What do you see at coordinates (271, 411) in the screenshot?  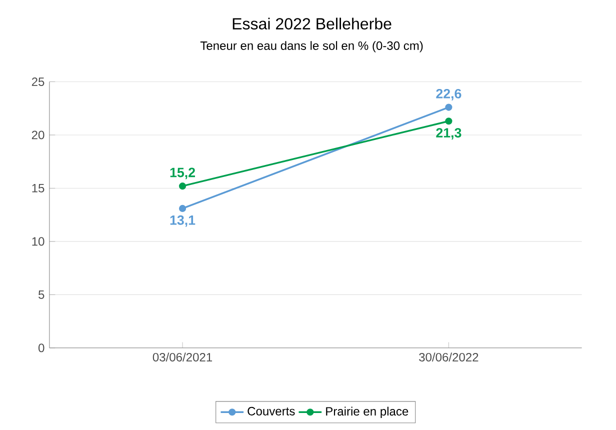 I see `legend-label: Couverts` at bounding box center [271, 411].